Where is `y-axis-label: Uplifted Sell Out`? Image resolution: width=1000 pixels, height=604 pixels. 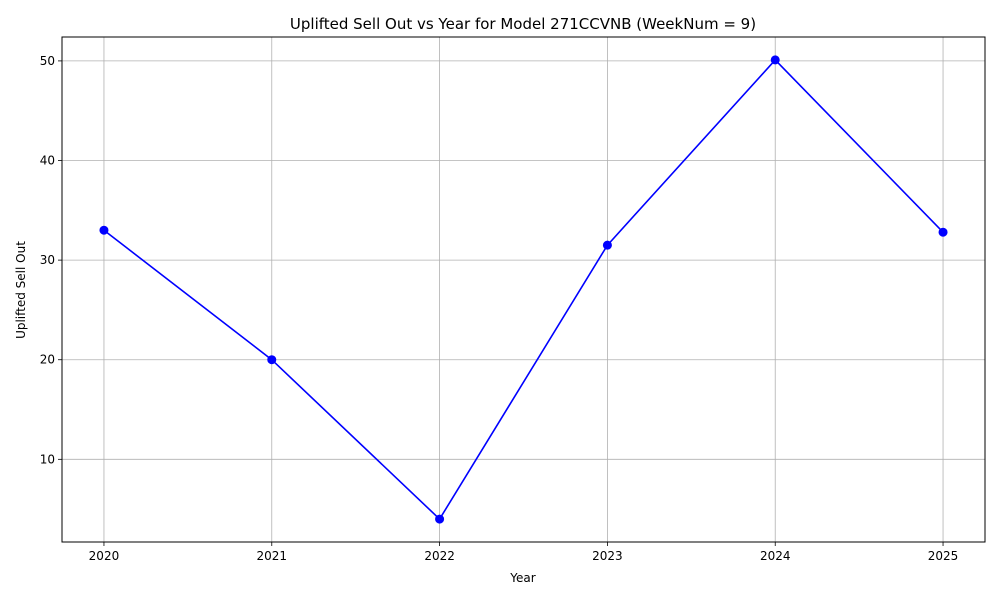
y-axis-label: Uplifted Sell Out is located at coordinates (21, 290).